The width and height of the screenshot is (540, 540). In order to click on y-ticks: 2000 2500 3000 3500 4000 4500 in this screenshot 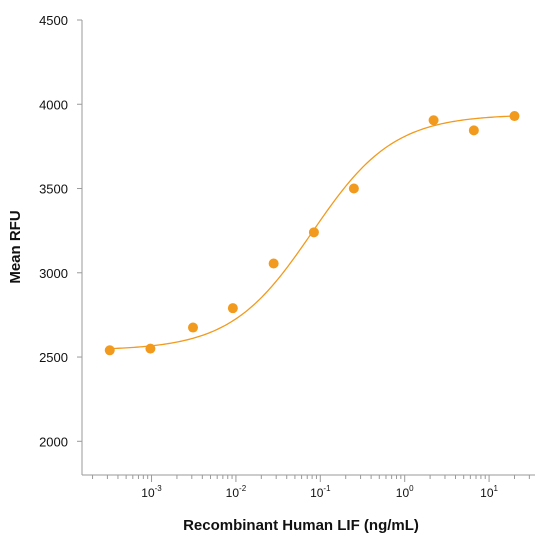, I will do `click(60, 231)`.